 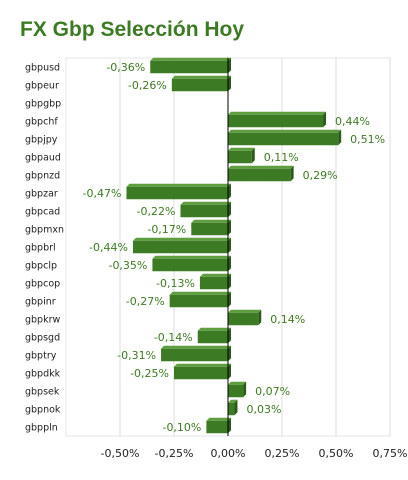 I want to click on category-label: gbpchf, so click(x=41, y=122).